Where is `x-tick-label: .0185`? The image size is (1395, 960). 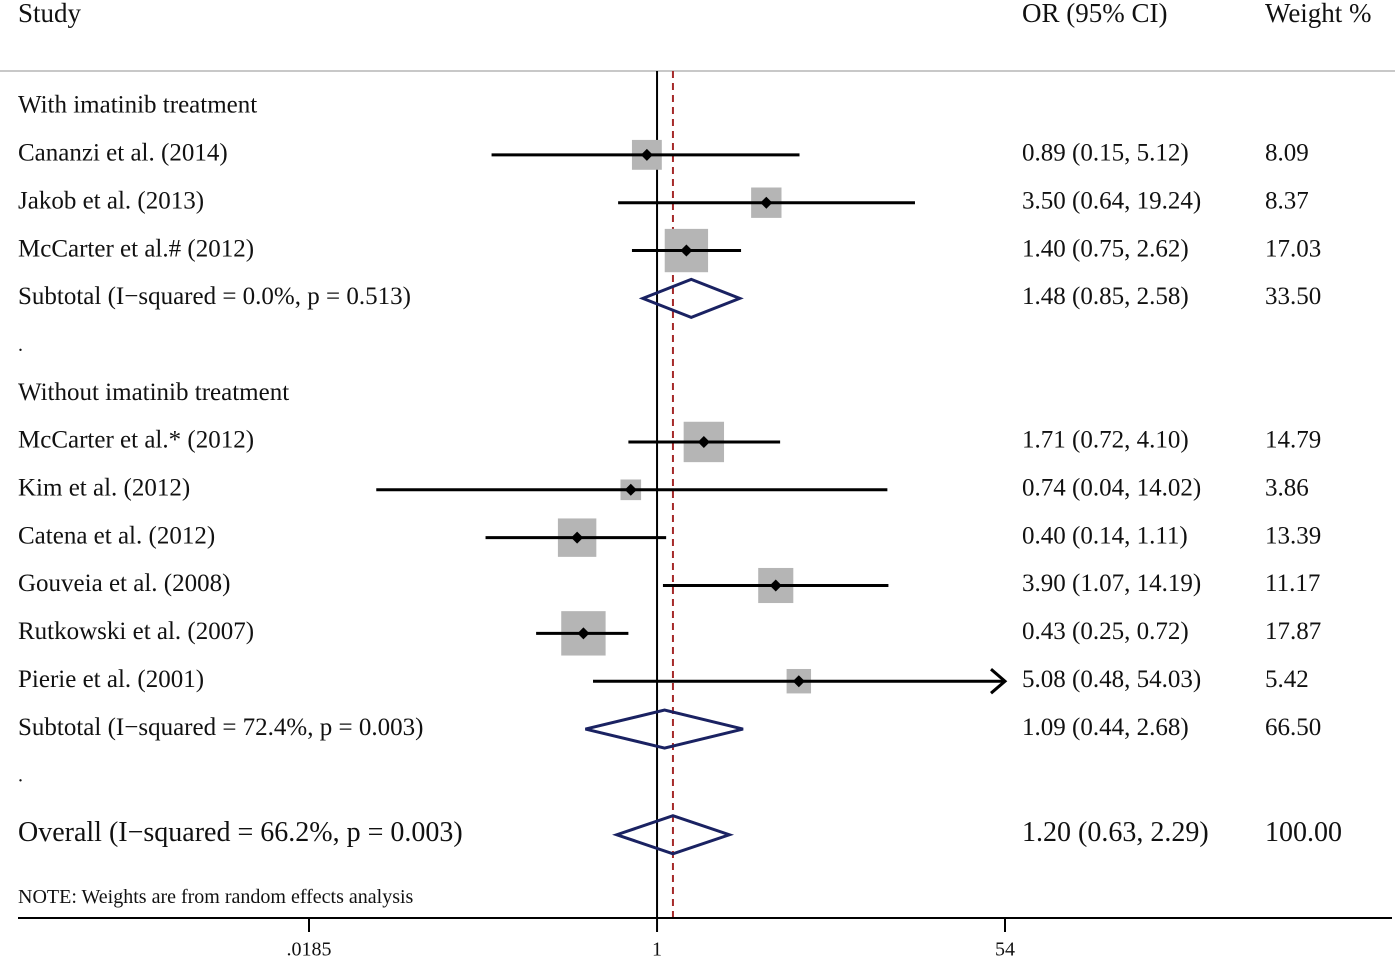
x-tick-label: .0185 is located at coordinates (309, 949).